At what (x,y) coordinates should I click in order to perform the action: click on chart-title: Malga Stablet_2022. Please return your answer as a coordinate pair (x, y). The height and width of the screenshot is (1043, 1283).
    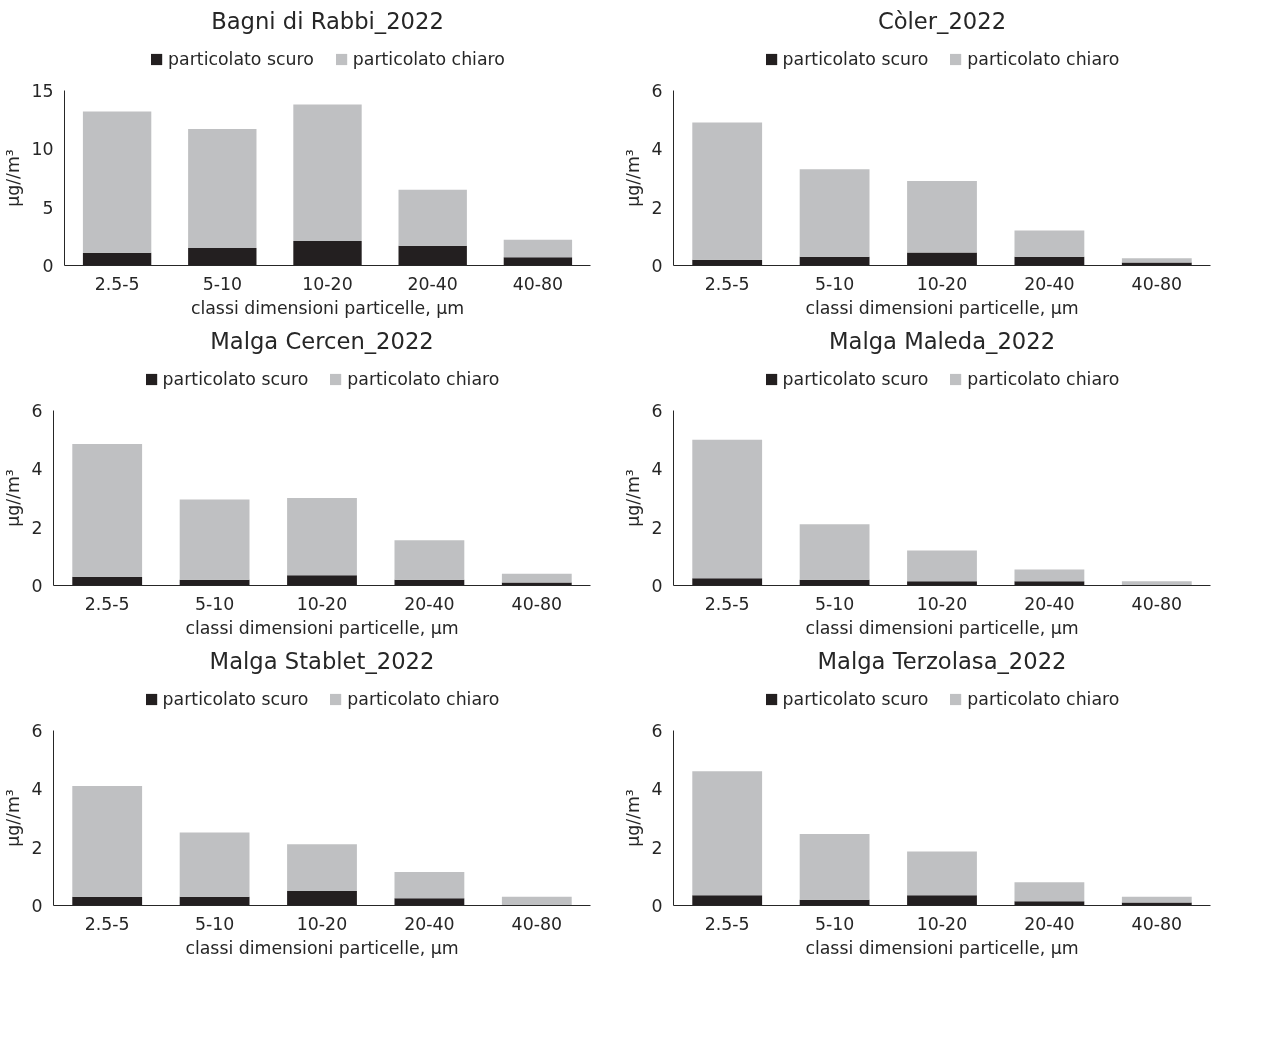
    Looking at the image, I should click on (322, 660).